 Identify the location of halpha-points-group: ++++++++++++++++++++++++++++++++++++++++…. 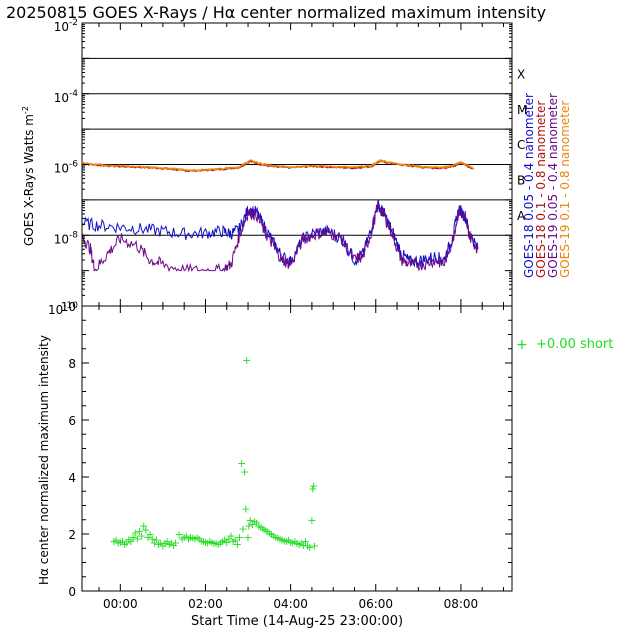
(214, 454).